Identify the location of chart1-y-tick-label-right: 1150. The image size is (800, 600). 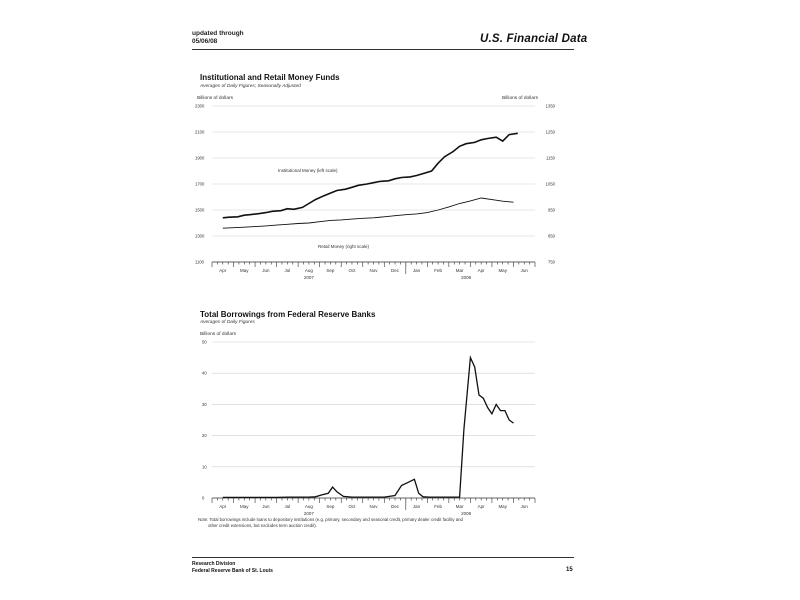
(551, 158).